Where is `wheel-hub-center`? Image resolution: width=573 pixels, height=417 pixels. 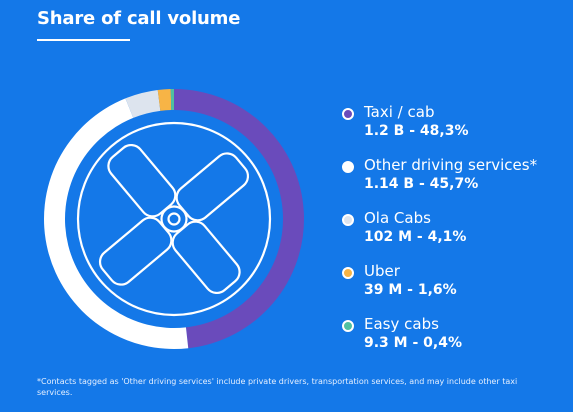 wheel-hub-center is located at coordinates (174, 219).